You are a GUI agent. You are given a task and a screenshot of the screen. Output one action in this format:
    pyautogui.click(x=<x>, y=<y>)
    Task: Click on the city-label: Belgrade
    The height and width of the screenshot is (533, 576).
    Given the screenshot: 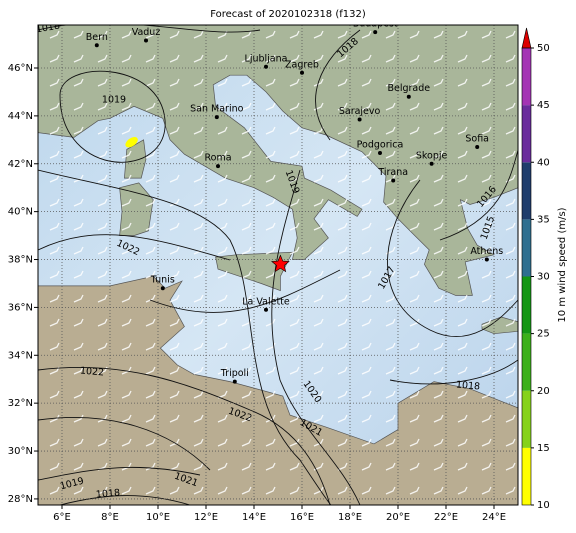 What is the action you would take?
    pyautogui.click(x=408, y=88)
    